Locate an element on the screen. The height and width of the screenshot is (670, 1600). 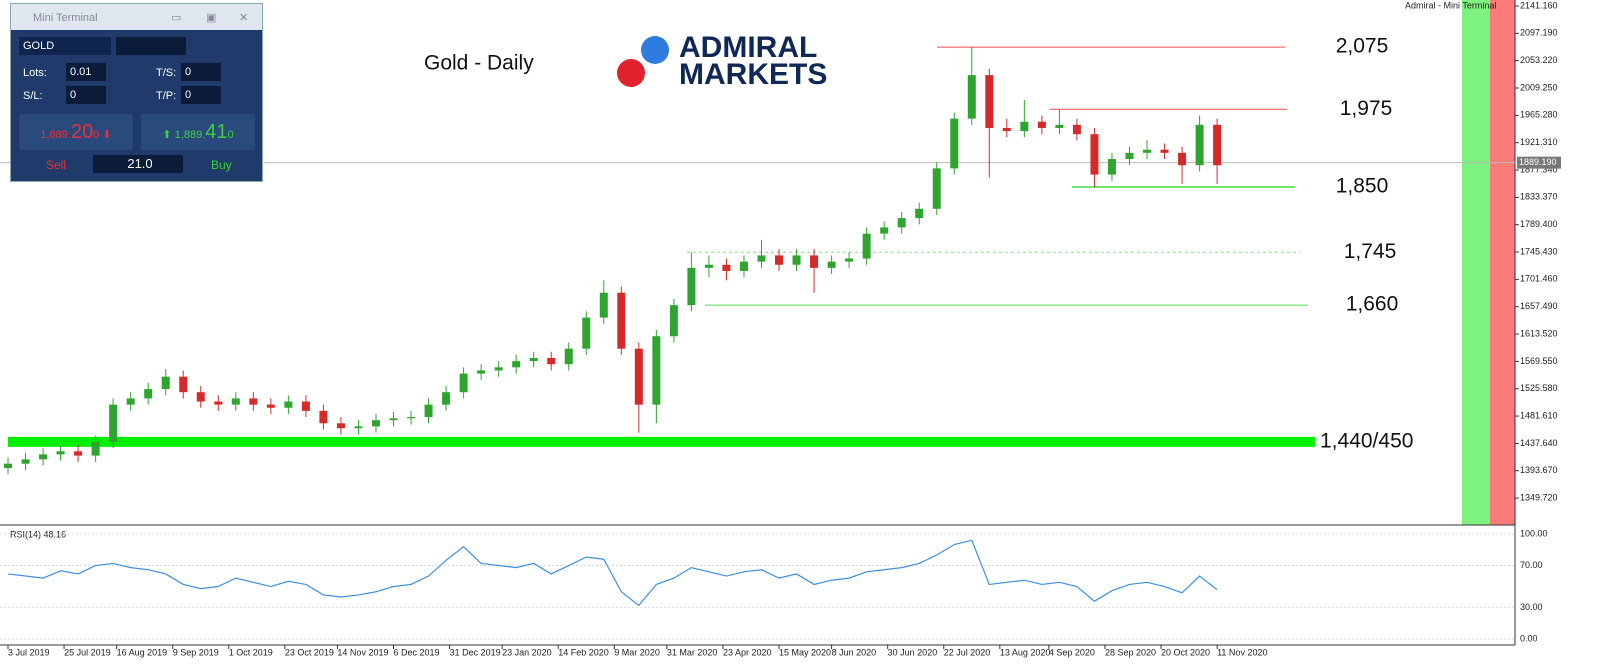
logo-text: ADMIRAL is located at coordinates (748, 47).